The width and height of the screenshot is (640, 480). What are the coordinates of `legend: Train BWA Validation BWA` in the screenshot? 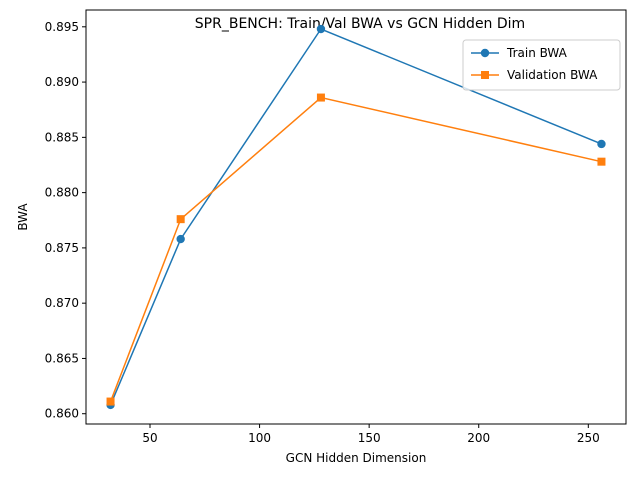 It's located at (541, 65).